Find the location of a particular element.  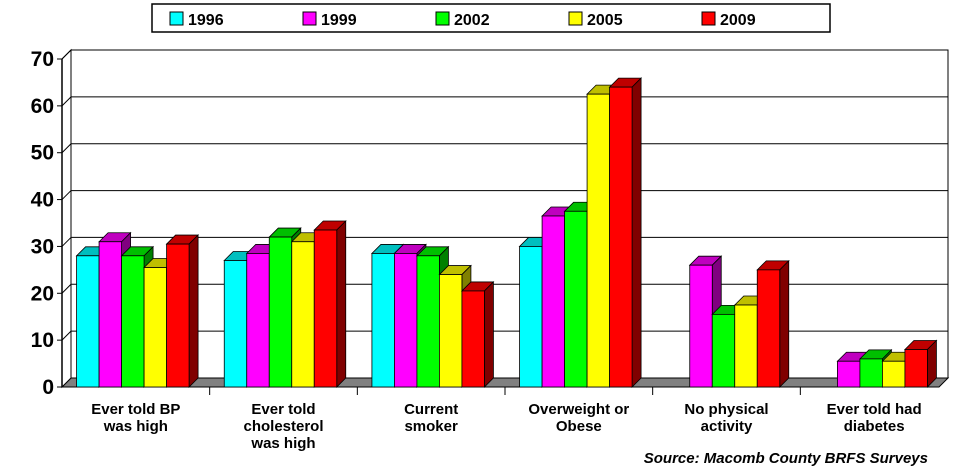

legend-label-1996: 1996 is located at coordinates (206, 20).